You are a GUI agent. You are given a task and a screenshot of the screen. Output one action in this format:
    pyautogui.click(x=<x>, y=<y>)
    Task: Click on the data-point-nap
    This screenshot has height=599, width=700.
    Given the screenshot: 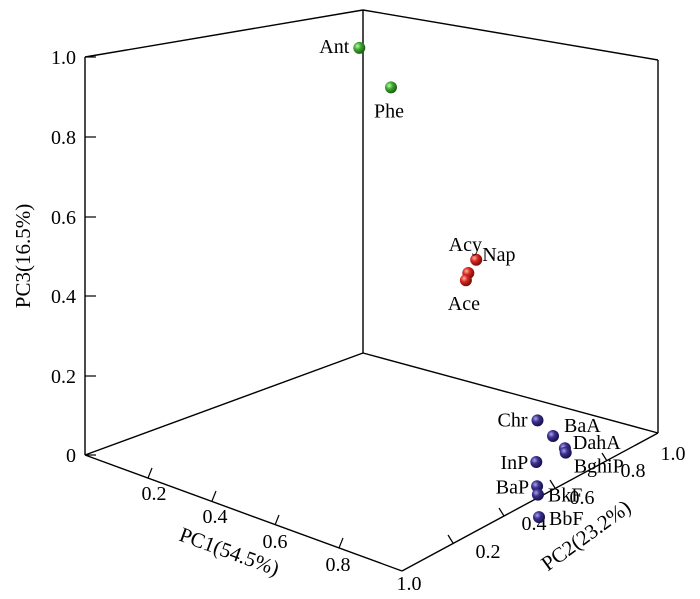 What is the action you would take?
    pyautogui.click(x=476, y=259)
    